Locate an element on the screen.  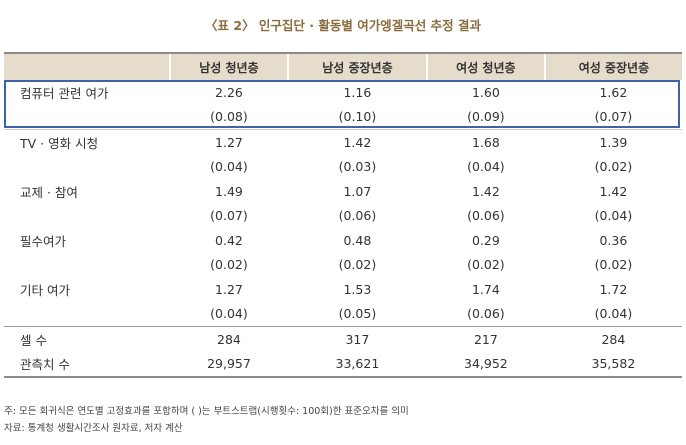
coef-cell: 1.60 is located at coordinates (485, 92).